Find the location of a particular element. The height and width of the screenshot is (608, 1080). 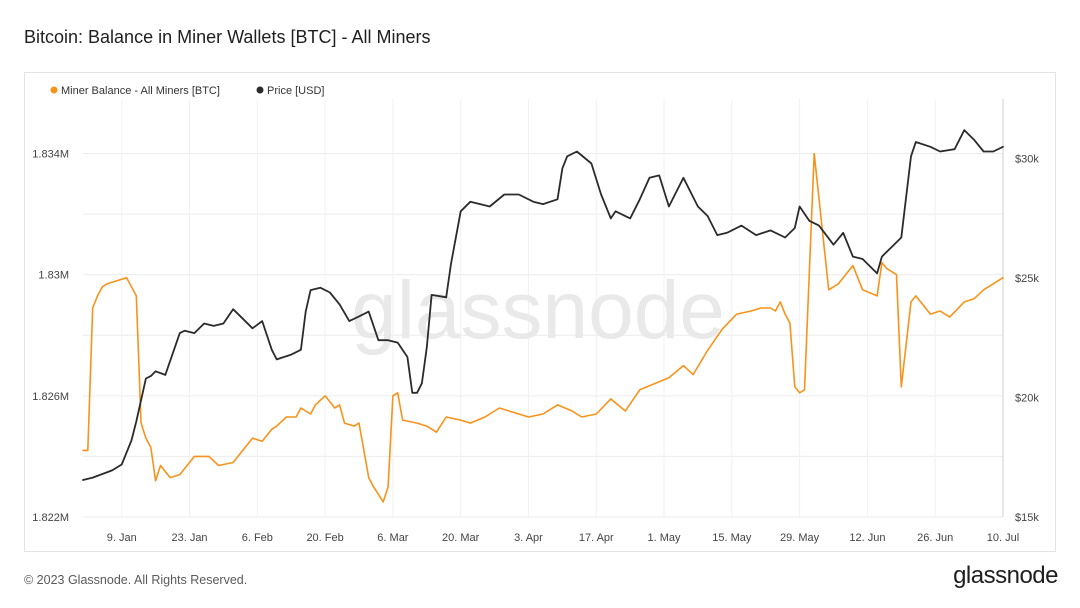

y-left-tick-label: 1.822M is located at coordinates (50, 518).